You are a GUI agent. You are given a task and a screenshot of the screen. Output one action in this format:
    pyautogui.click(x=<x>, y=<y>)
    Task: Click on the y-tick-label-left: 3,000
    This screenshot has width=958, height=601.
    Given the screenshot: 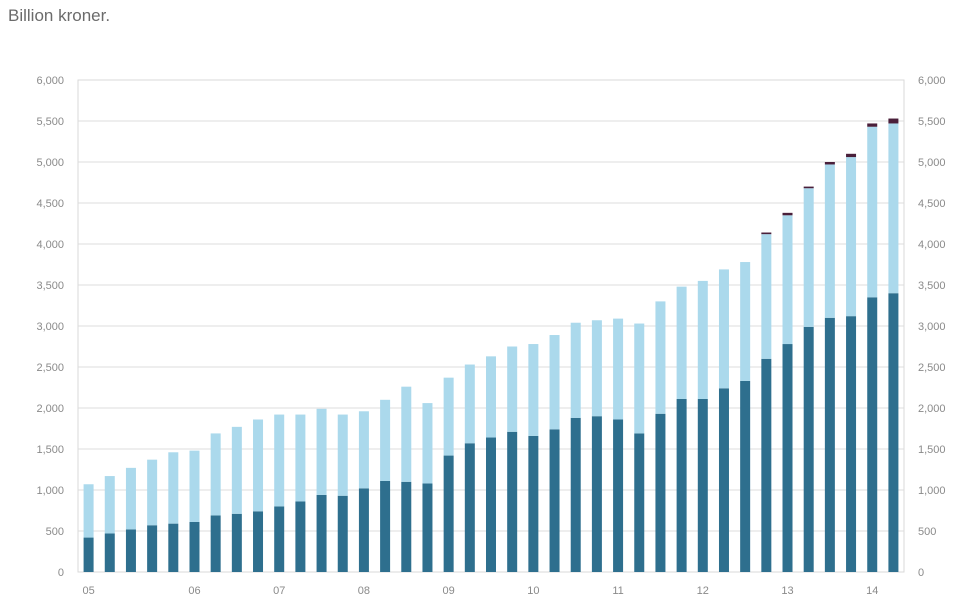 What is the action you would take?
    pyautogui.click(x=50, y=327)
    